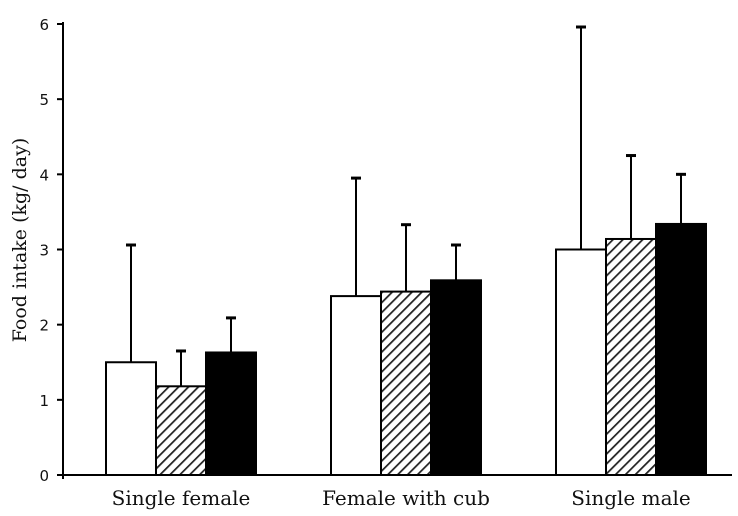 Image resolution: width=738 pixels, height=516 pixels. What do you see at coordinates (44, 175) in the screenshot?
I see `y-tick-label-4: 4` at bounding box center [44, 175].